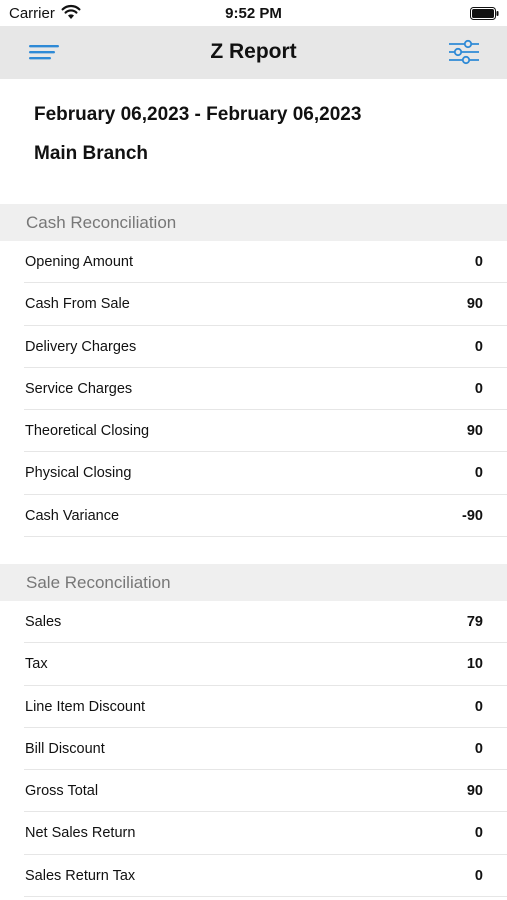  What do you see at coordinates (91, 153) in the screenshot?
I see `report-branch: Main Branch` at bounding box center [91, 153].